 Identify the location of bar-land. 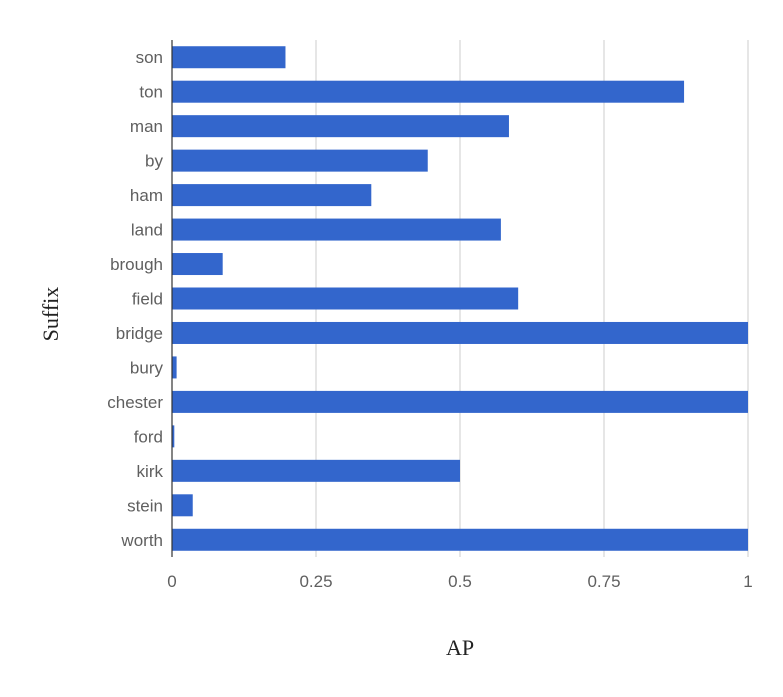
(336, 229).